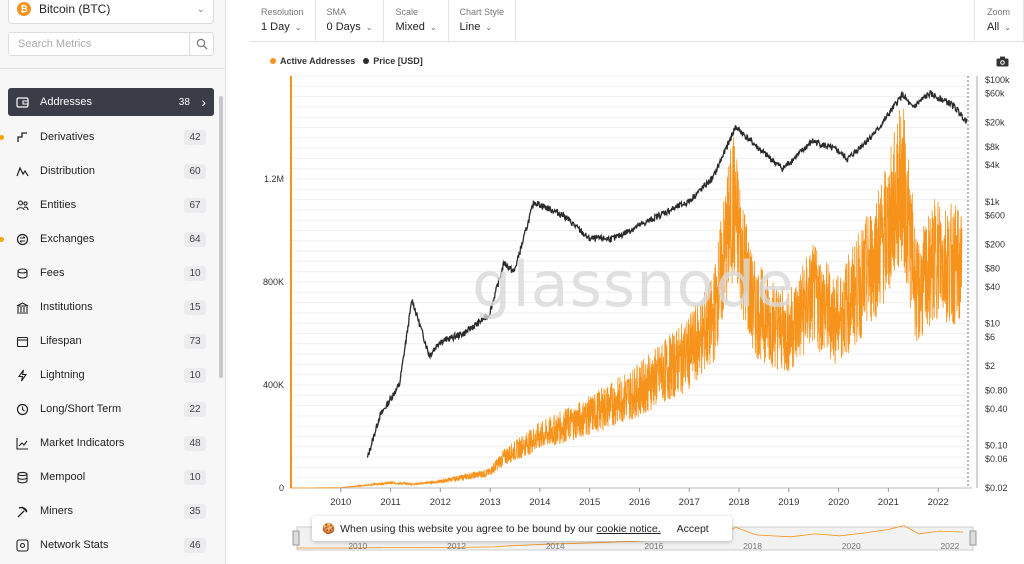 Image resolution: width=1024 pixels, height=564 pixels. What do you see at coordinates (490, 502) in the screenshot?
I see `x-tick-label: 2013` at bounding box center [490, 502].